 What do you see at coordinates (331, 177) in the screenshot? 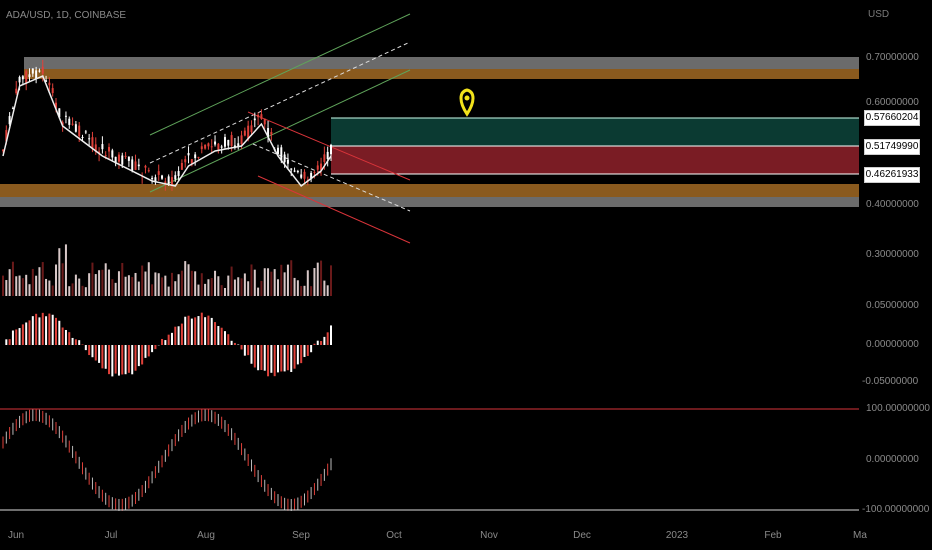
I see `desc-channel-mid` at bounding box center [331, 177].